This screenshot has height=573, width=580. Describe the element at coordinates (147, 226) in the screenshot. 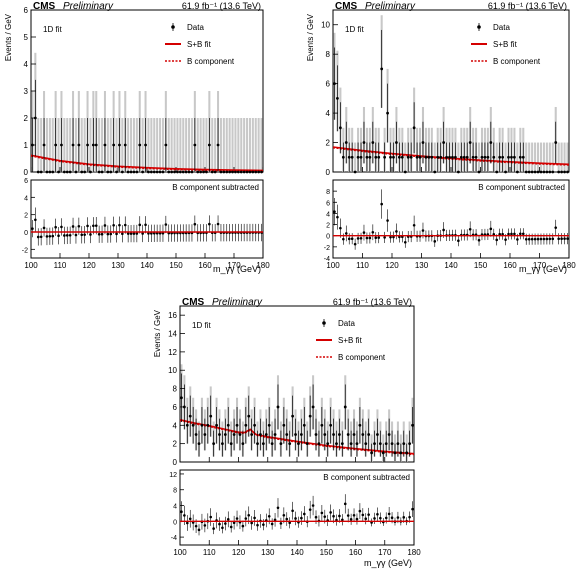

I see `subtracted-points` at that location.